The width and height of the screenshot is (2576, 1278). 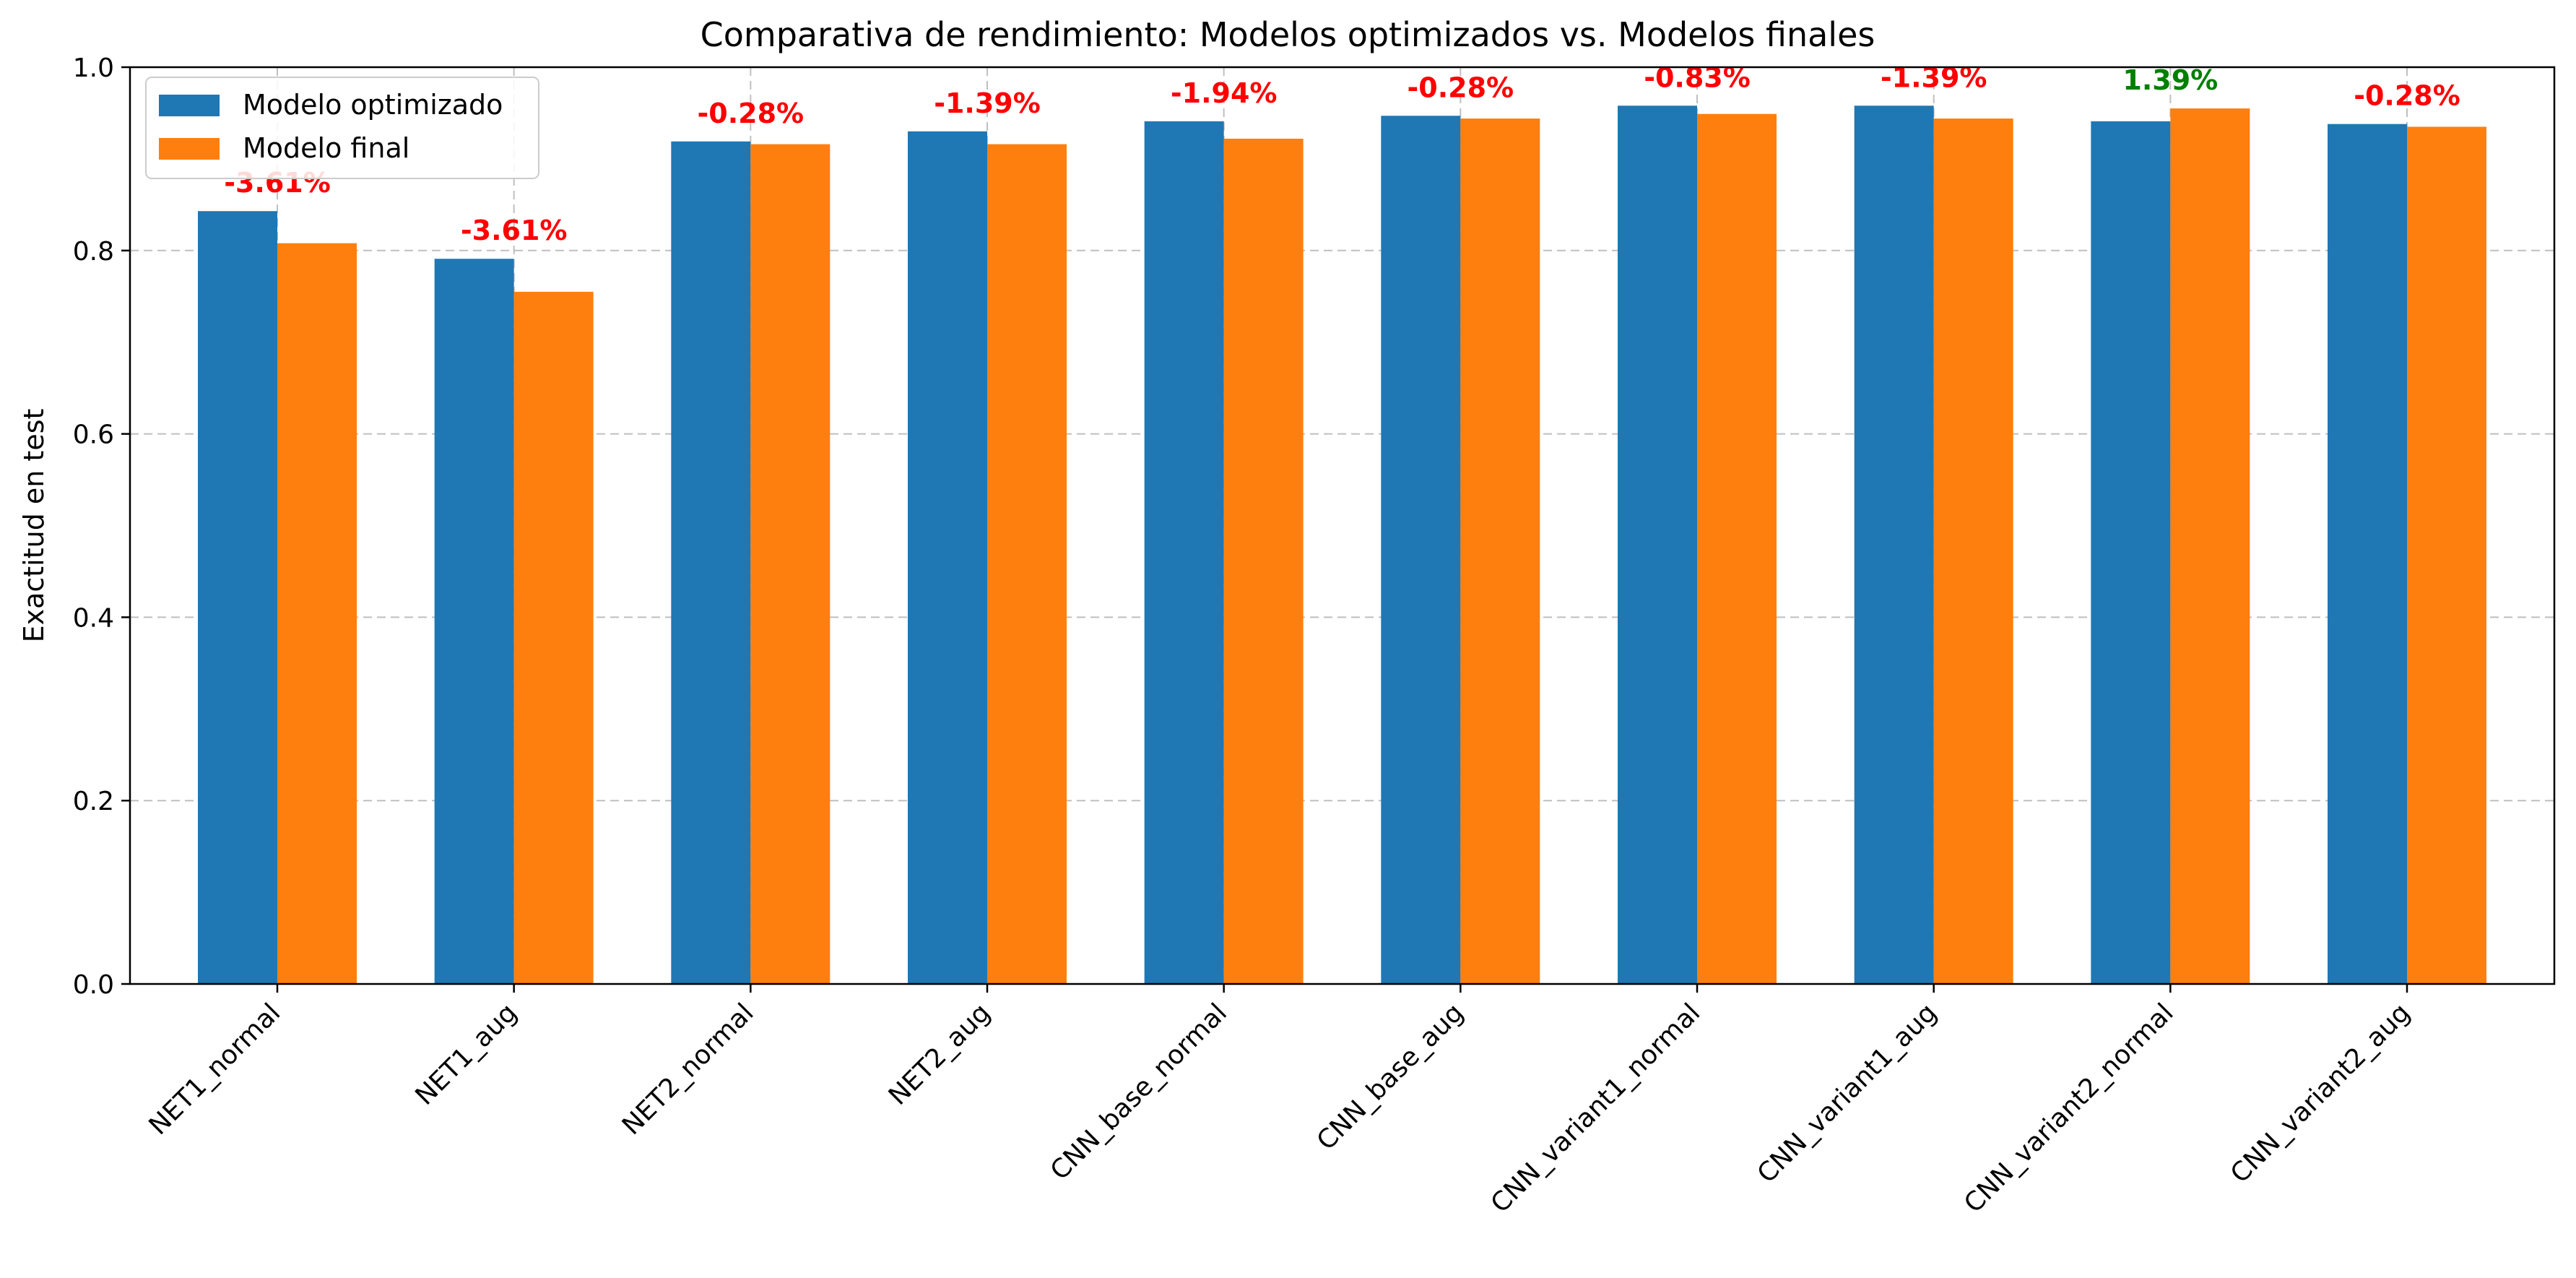 What do you see at coordinates (1596, 1108) in the screenshot?
I see `x-tick-label: CNN_variant1_normal` at bounding box center [1596, 1108].